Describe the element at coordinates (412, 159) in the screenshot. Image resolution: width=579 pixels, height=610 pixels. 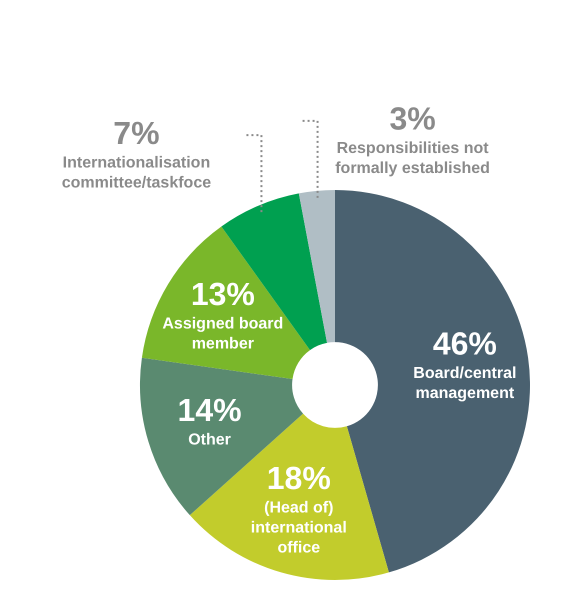
I see `slice-label: Responsibilities not formally established` at that location.